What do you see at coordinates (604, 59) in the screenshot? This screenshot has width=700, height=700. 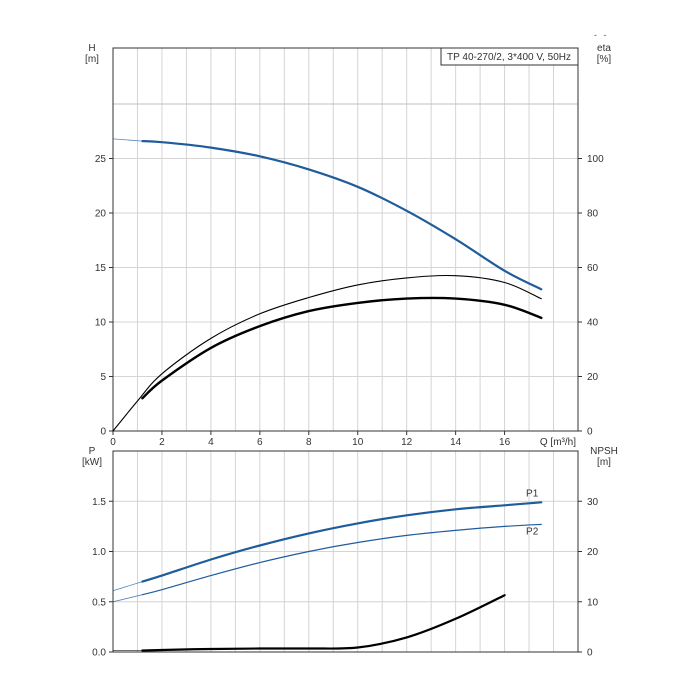 I see `y2-axis-unit: [%]` at bounding box center [604, 59].